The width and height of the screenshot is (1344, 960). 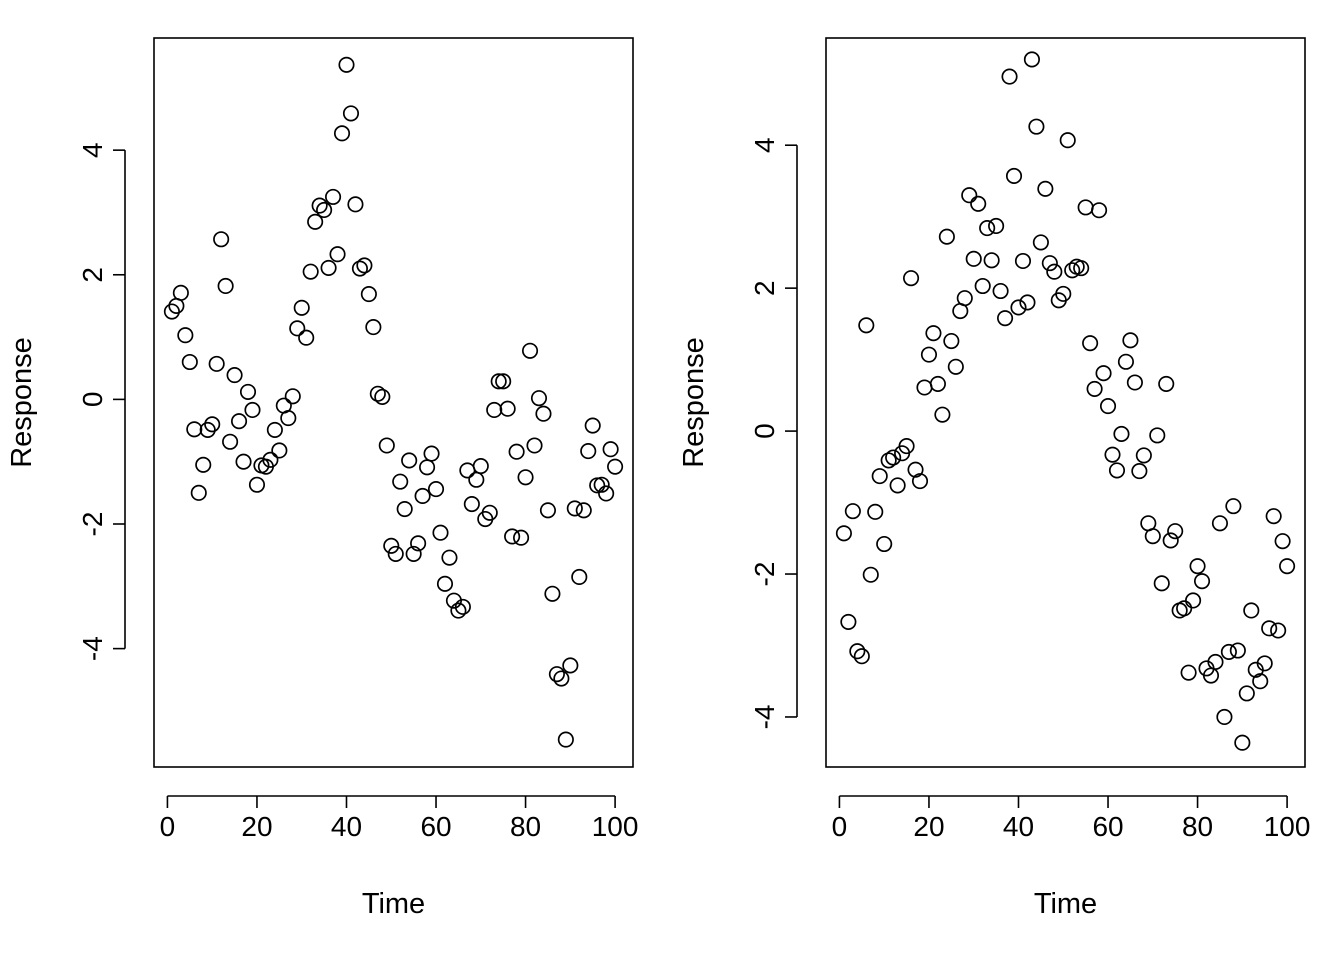 What do you see at coordinates (1287, 826) in the screenshot?
I see `right-x-tick-label: 100` at bounding box center [1287, 826].